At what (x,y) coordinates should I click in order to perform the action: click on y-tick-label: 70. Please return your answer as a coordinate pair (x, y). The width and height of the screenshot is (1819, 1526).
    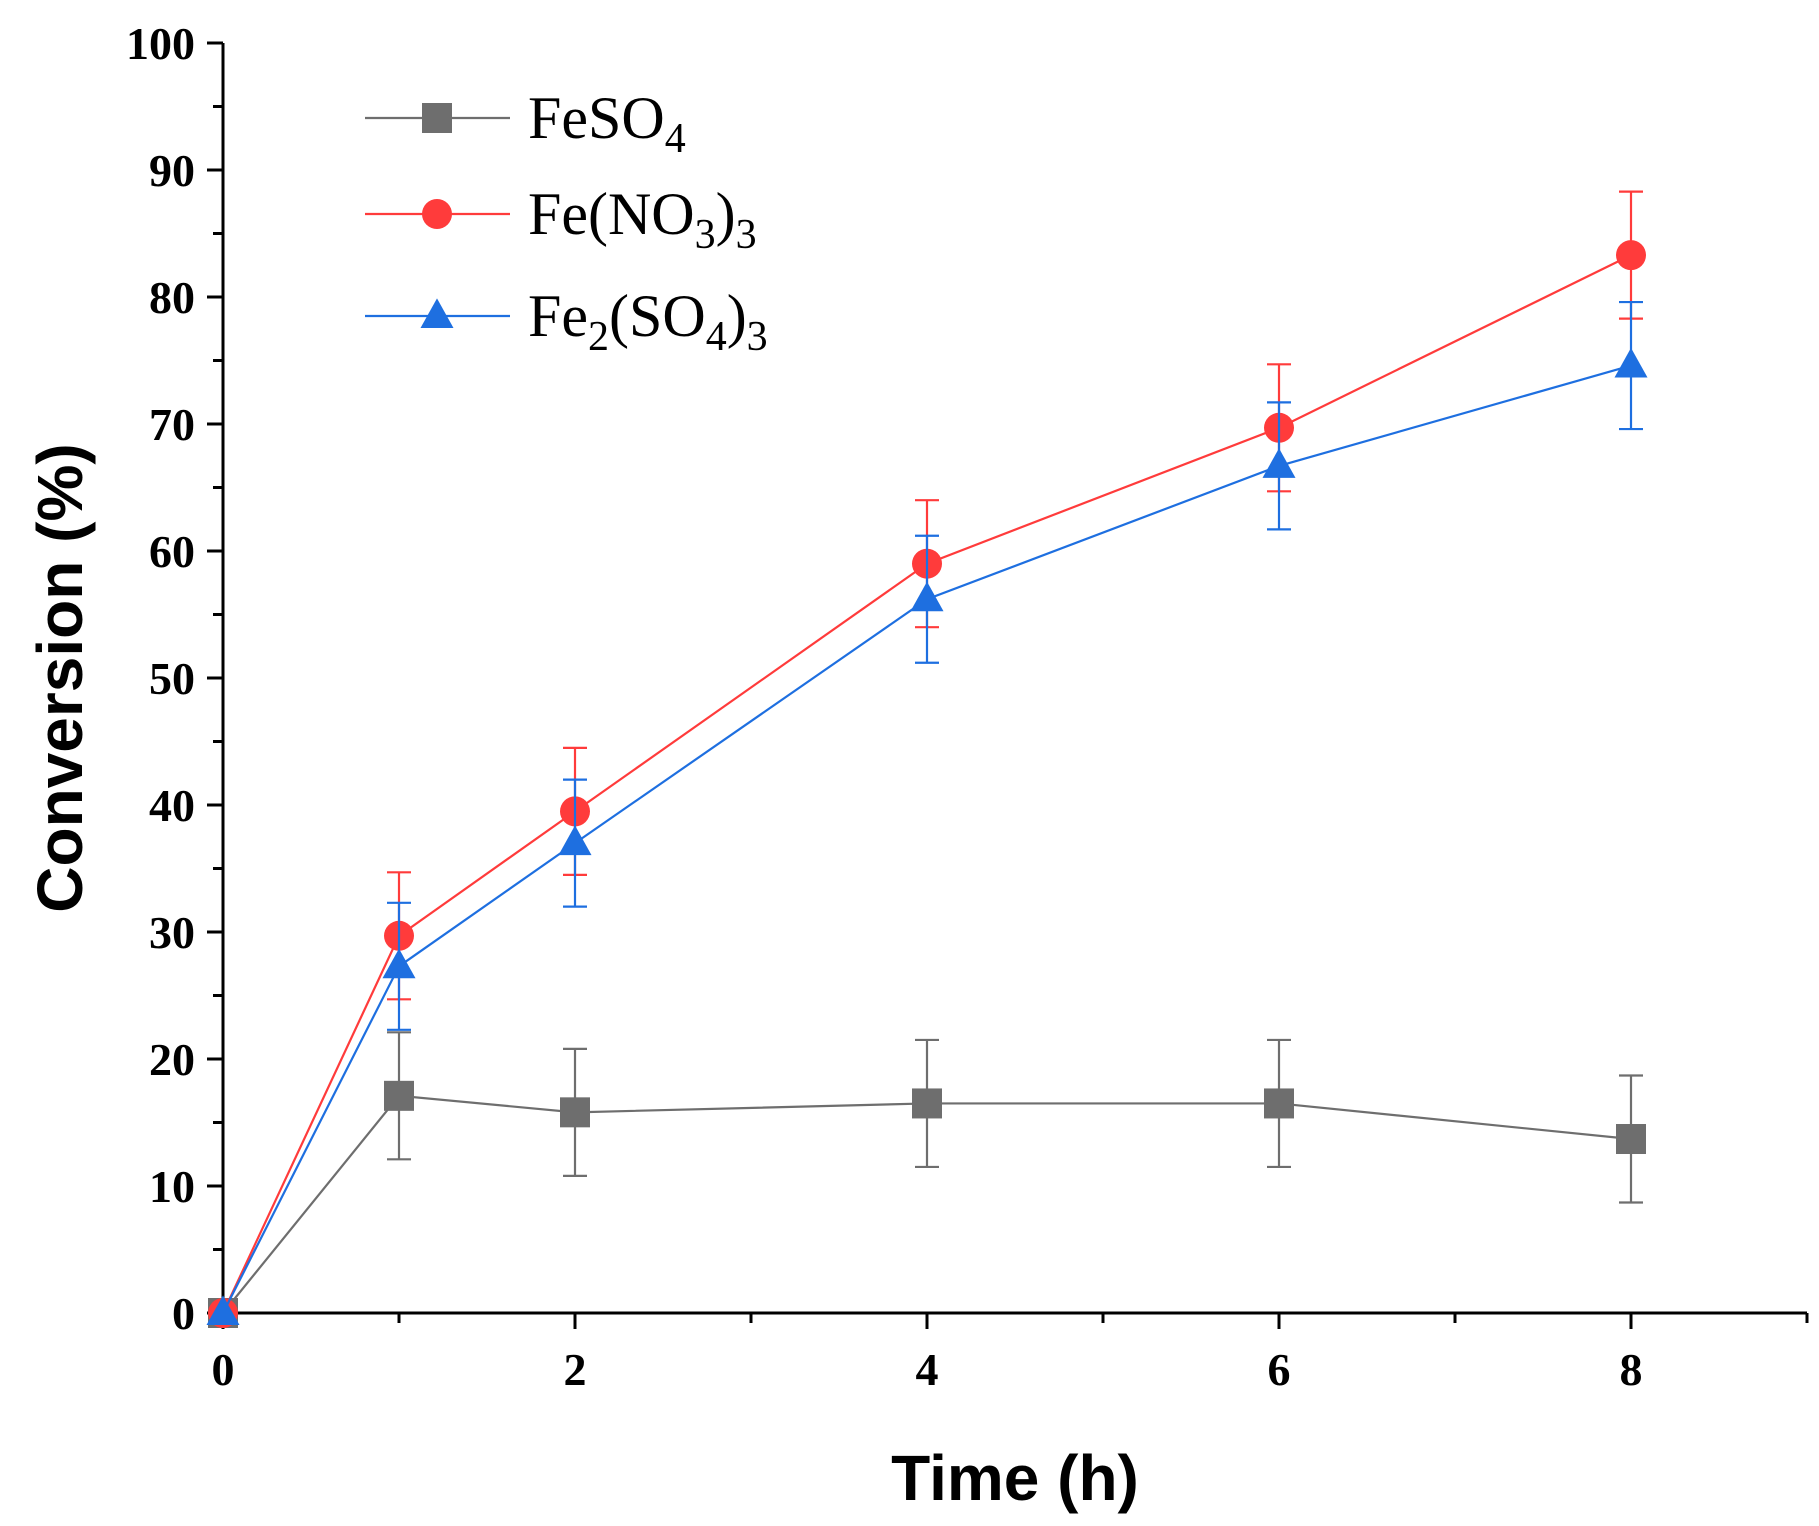
    Looking at the image, I should click on (172, 424).